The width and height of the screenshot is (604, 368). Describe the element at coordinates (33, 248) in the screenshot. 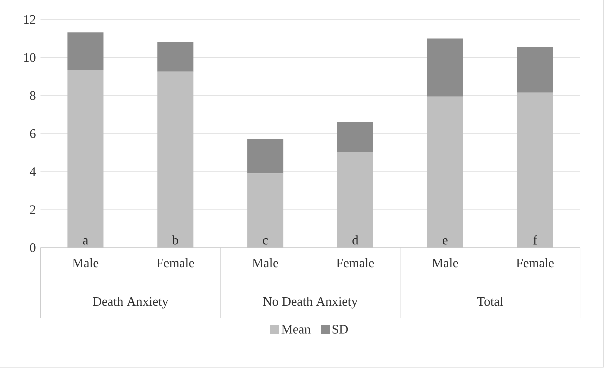

I see `y-tick-label: 0` at that location.